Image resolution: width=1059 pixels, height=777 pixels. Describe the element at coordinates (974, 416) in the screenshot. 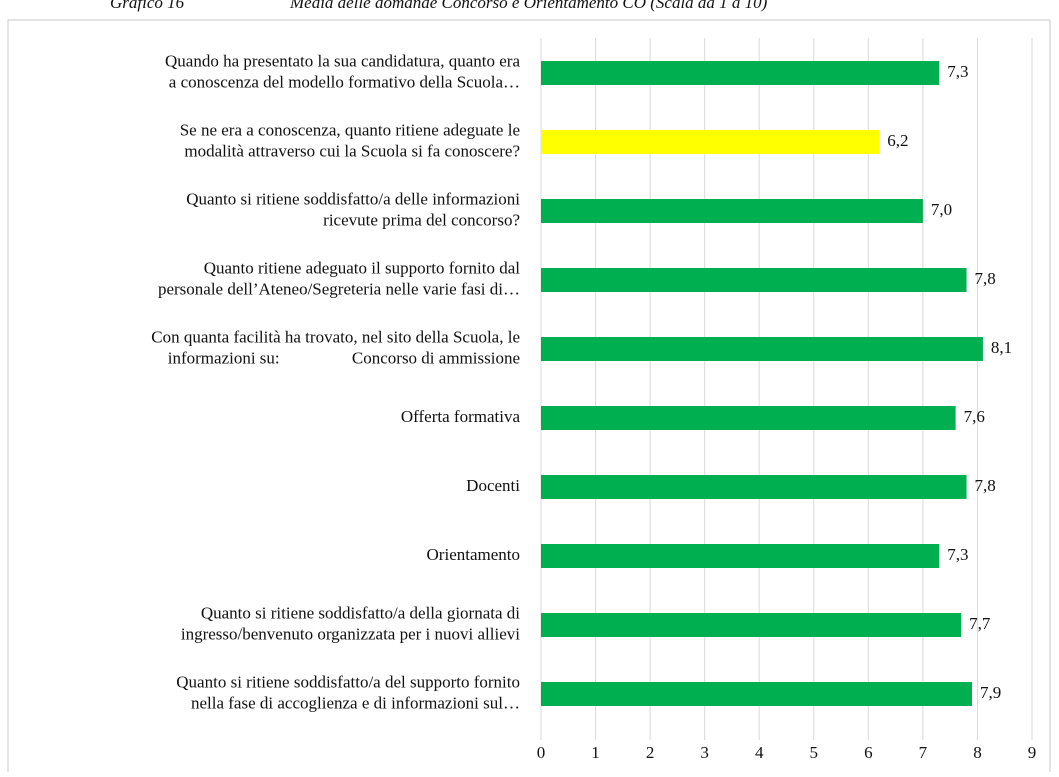

I see `value-label: 7,6` at that location.